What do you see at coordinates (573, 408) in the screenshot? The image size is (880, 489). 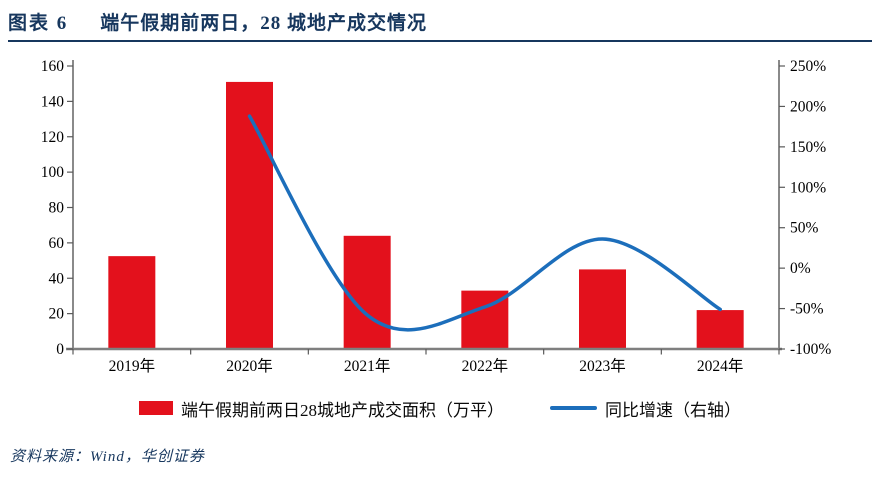 I see `legend-line-swatch` at bounding box center [573, 408].